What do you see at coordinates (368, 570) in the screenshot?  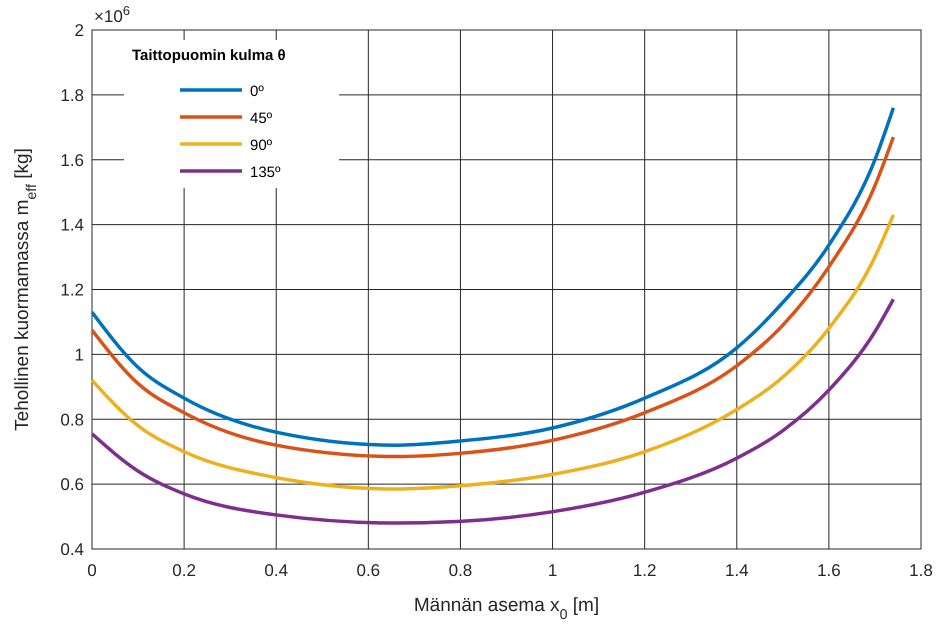 I see `x-tick-label: 0.6` at bounding box center [368, 570].